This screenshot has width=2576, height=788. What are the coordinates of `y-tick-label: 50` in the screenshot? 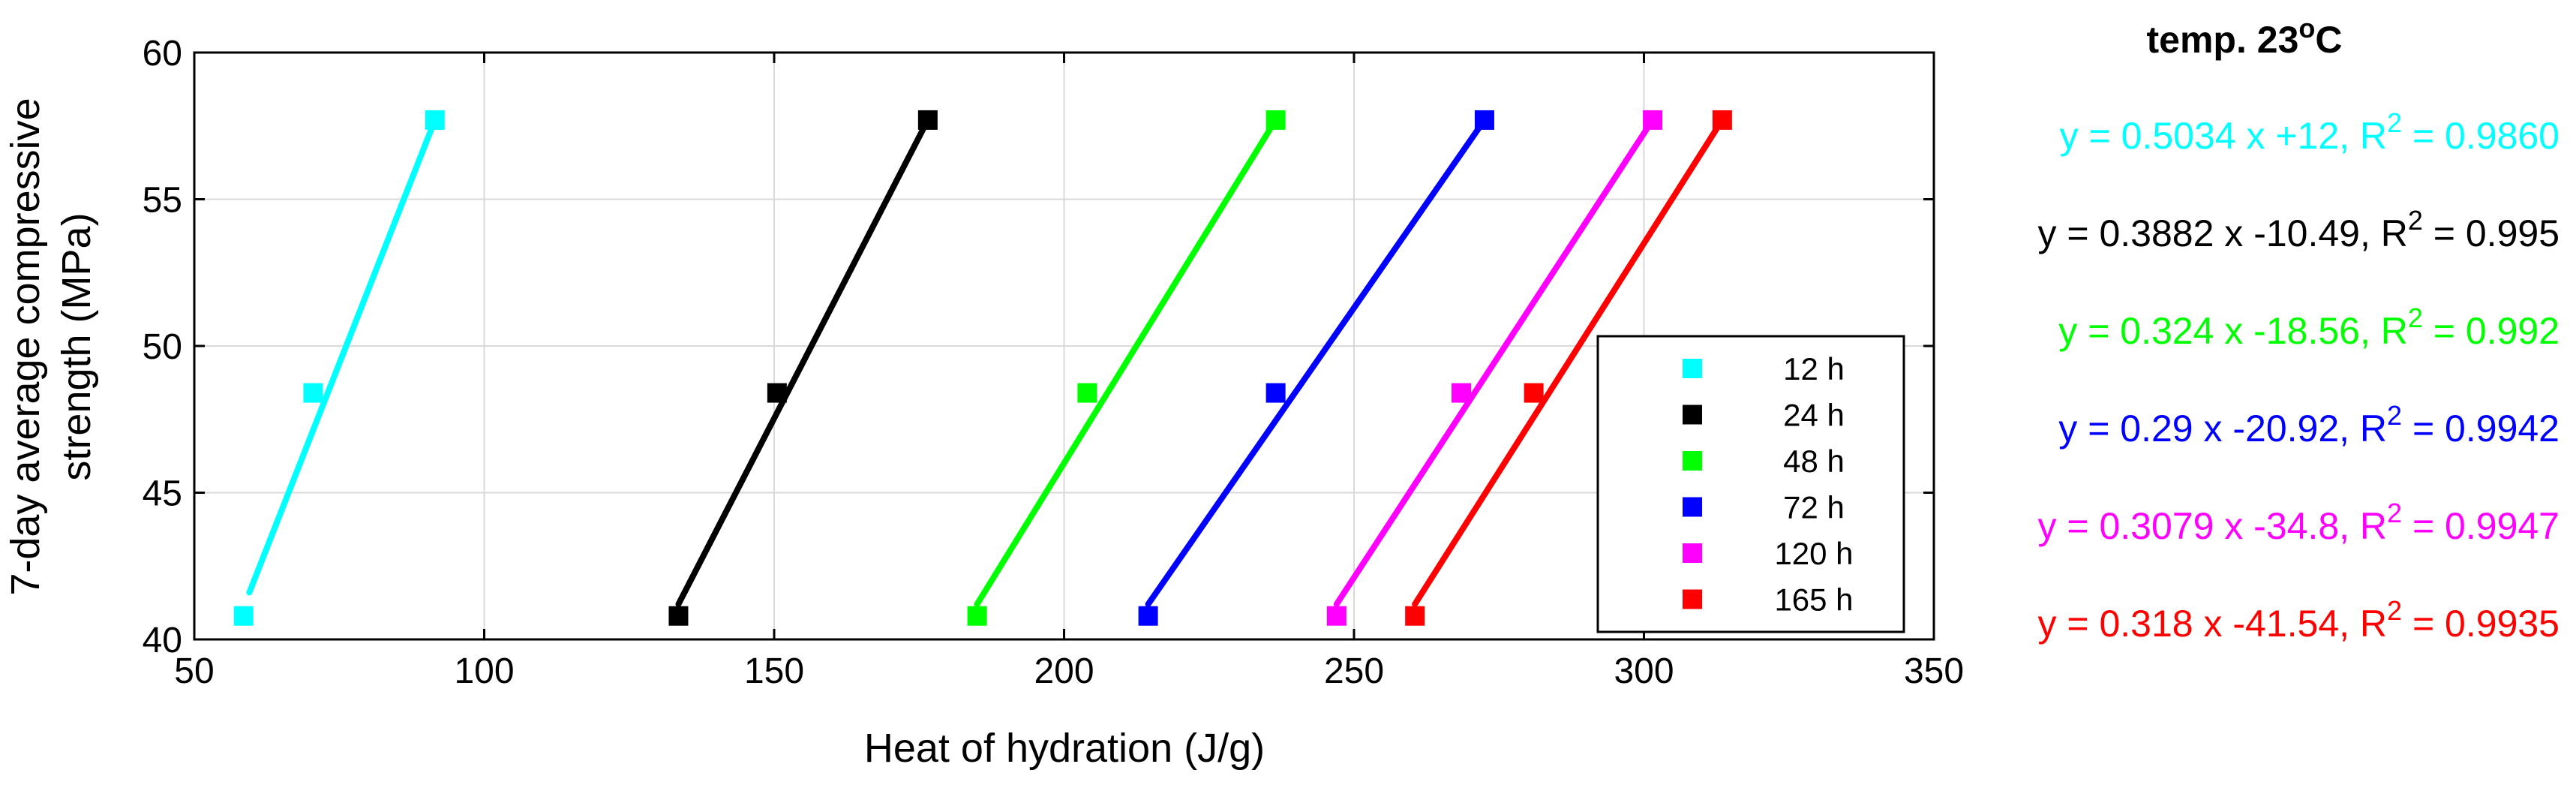 It's located at (162, 347).